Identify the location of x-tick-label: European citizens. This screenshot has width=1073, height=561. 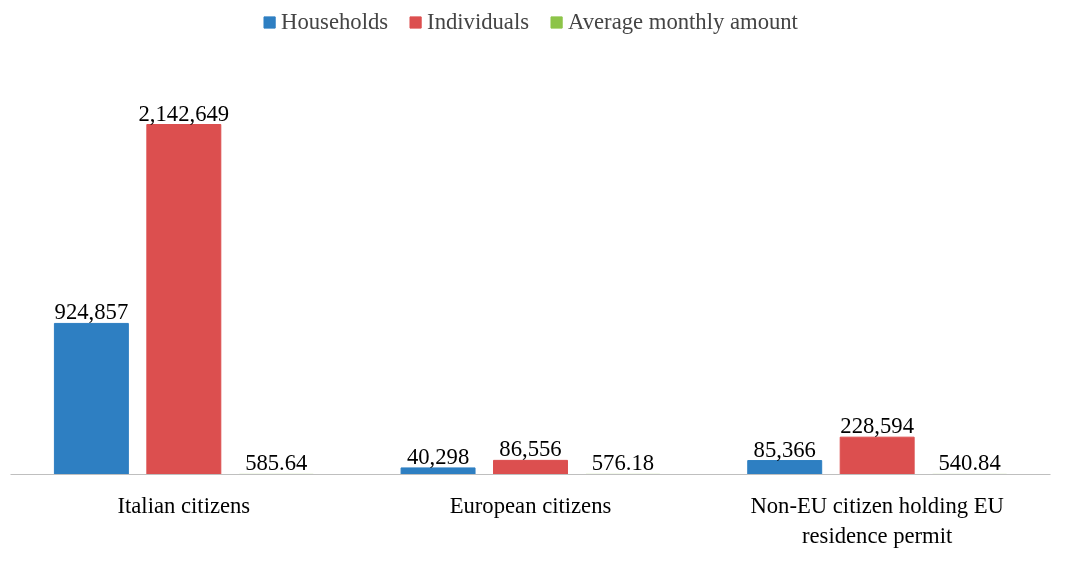
(530, 505).